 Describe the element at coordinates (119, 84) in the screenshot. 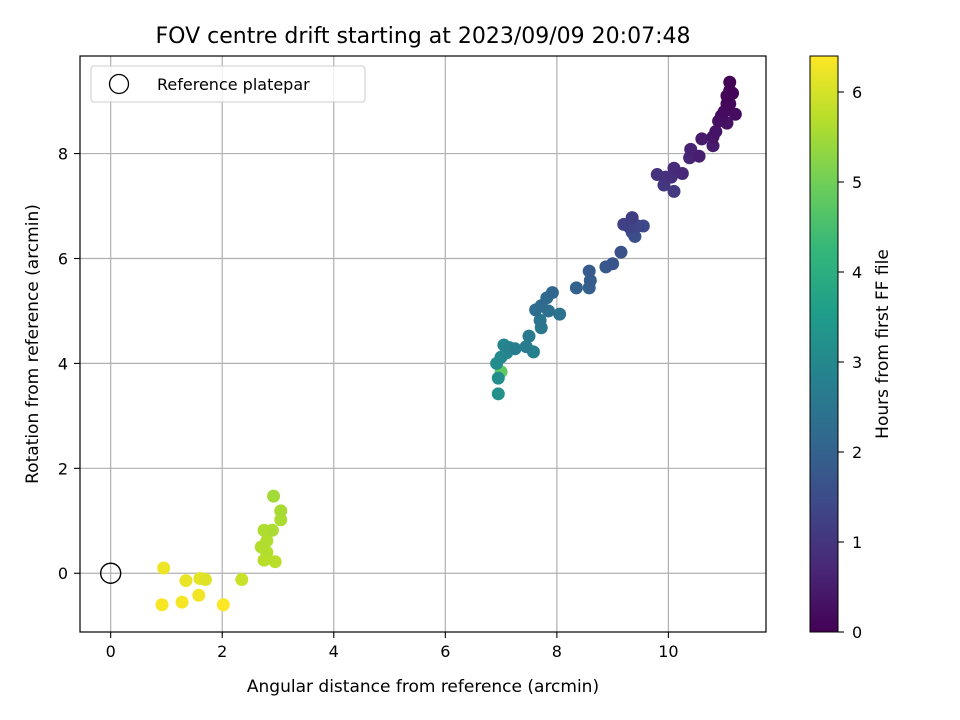

I see `legend-marker-reference` at that location.